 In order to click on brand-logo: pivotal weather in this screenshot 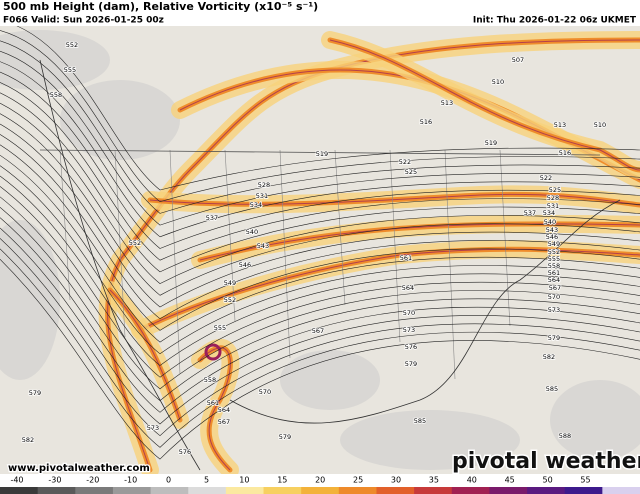, I will do `click(546, 461)`.